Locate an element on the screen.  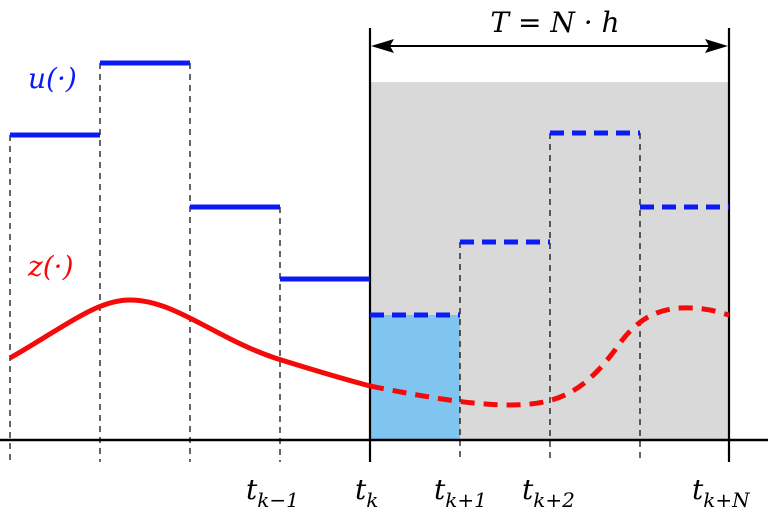
tick-label: tk+2 is located at coordinates (548, 492).